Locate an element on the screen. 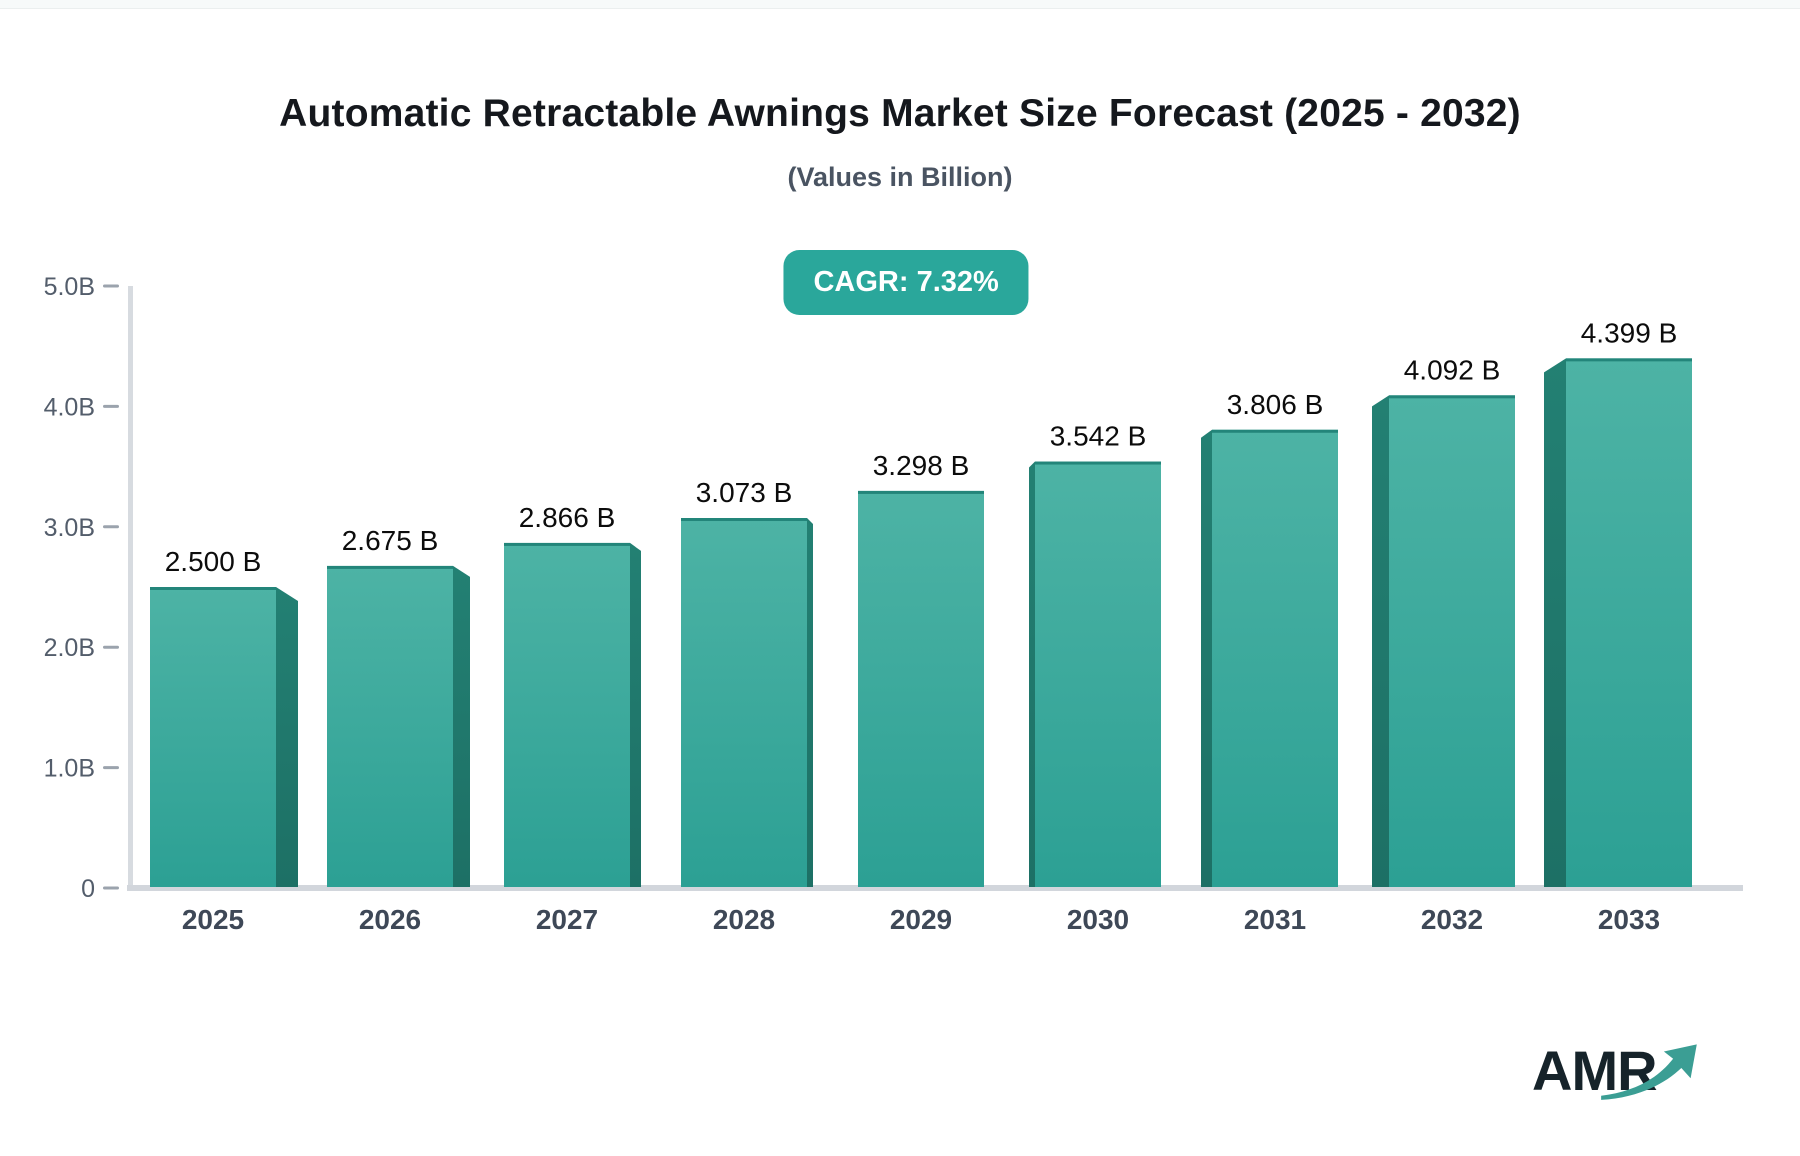 The image size is (1800, 1156). bar-2025 is located at coordinates (213, 737).